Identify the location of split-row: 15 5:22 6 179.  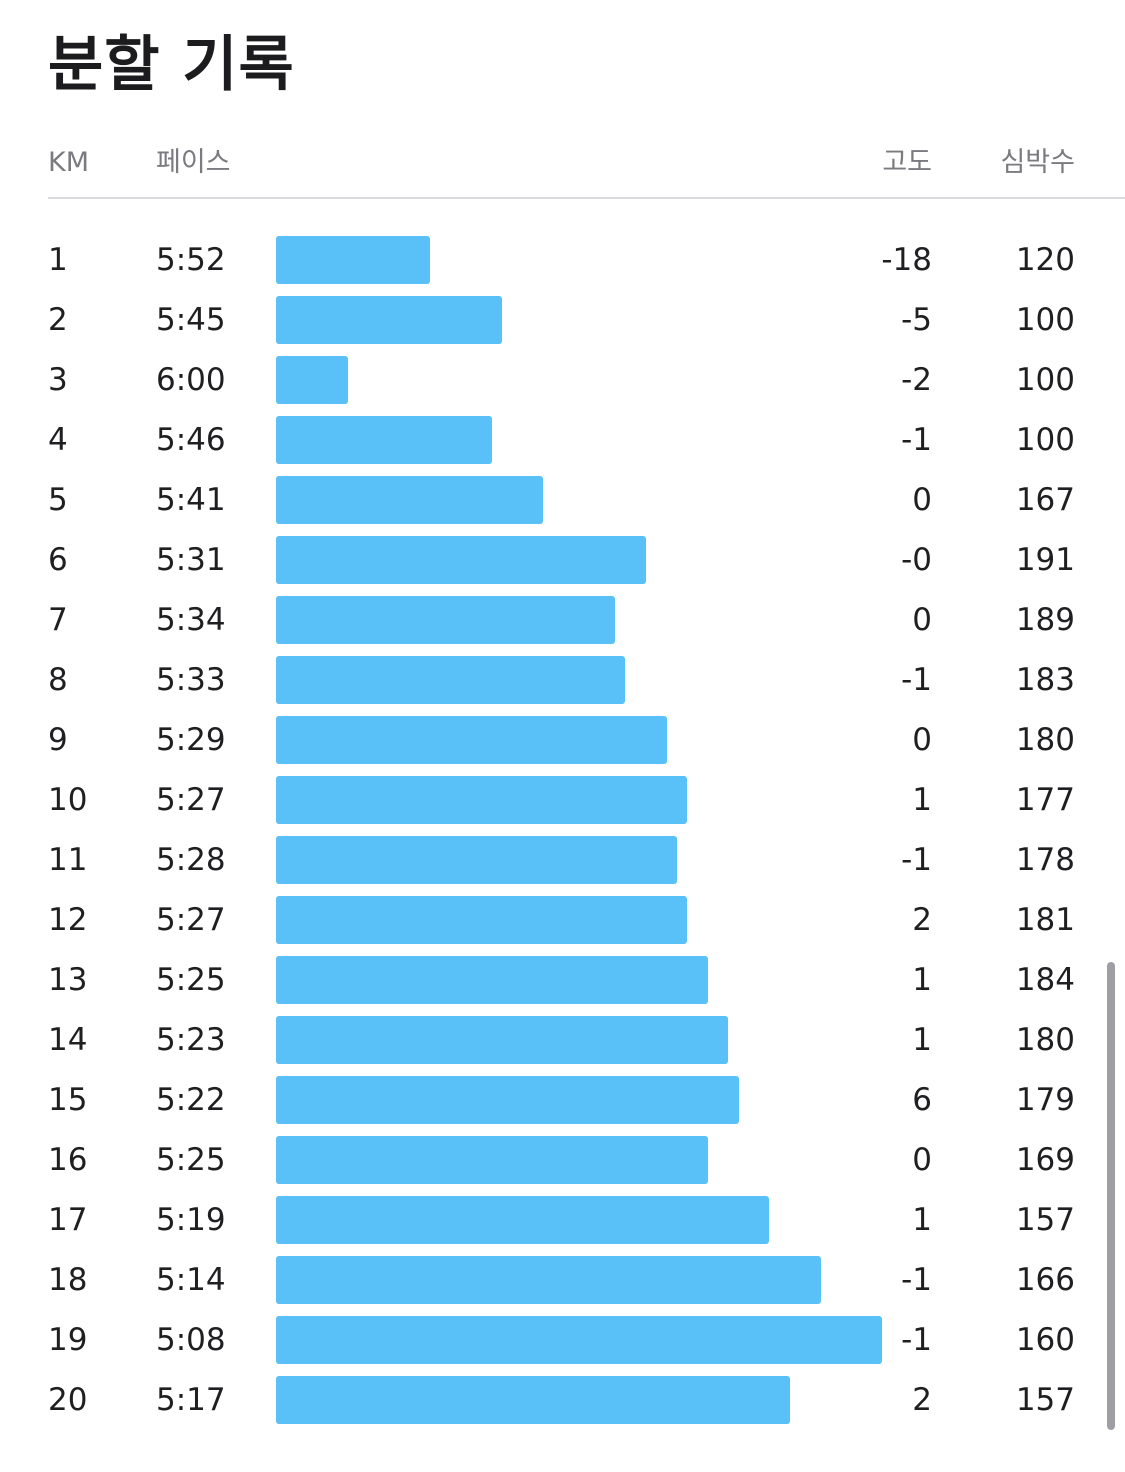
(562, 1100).